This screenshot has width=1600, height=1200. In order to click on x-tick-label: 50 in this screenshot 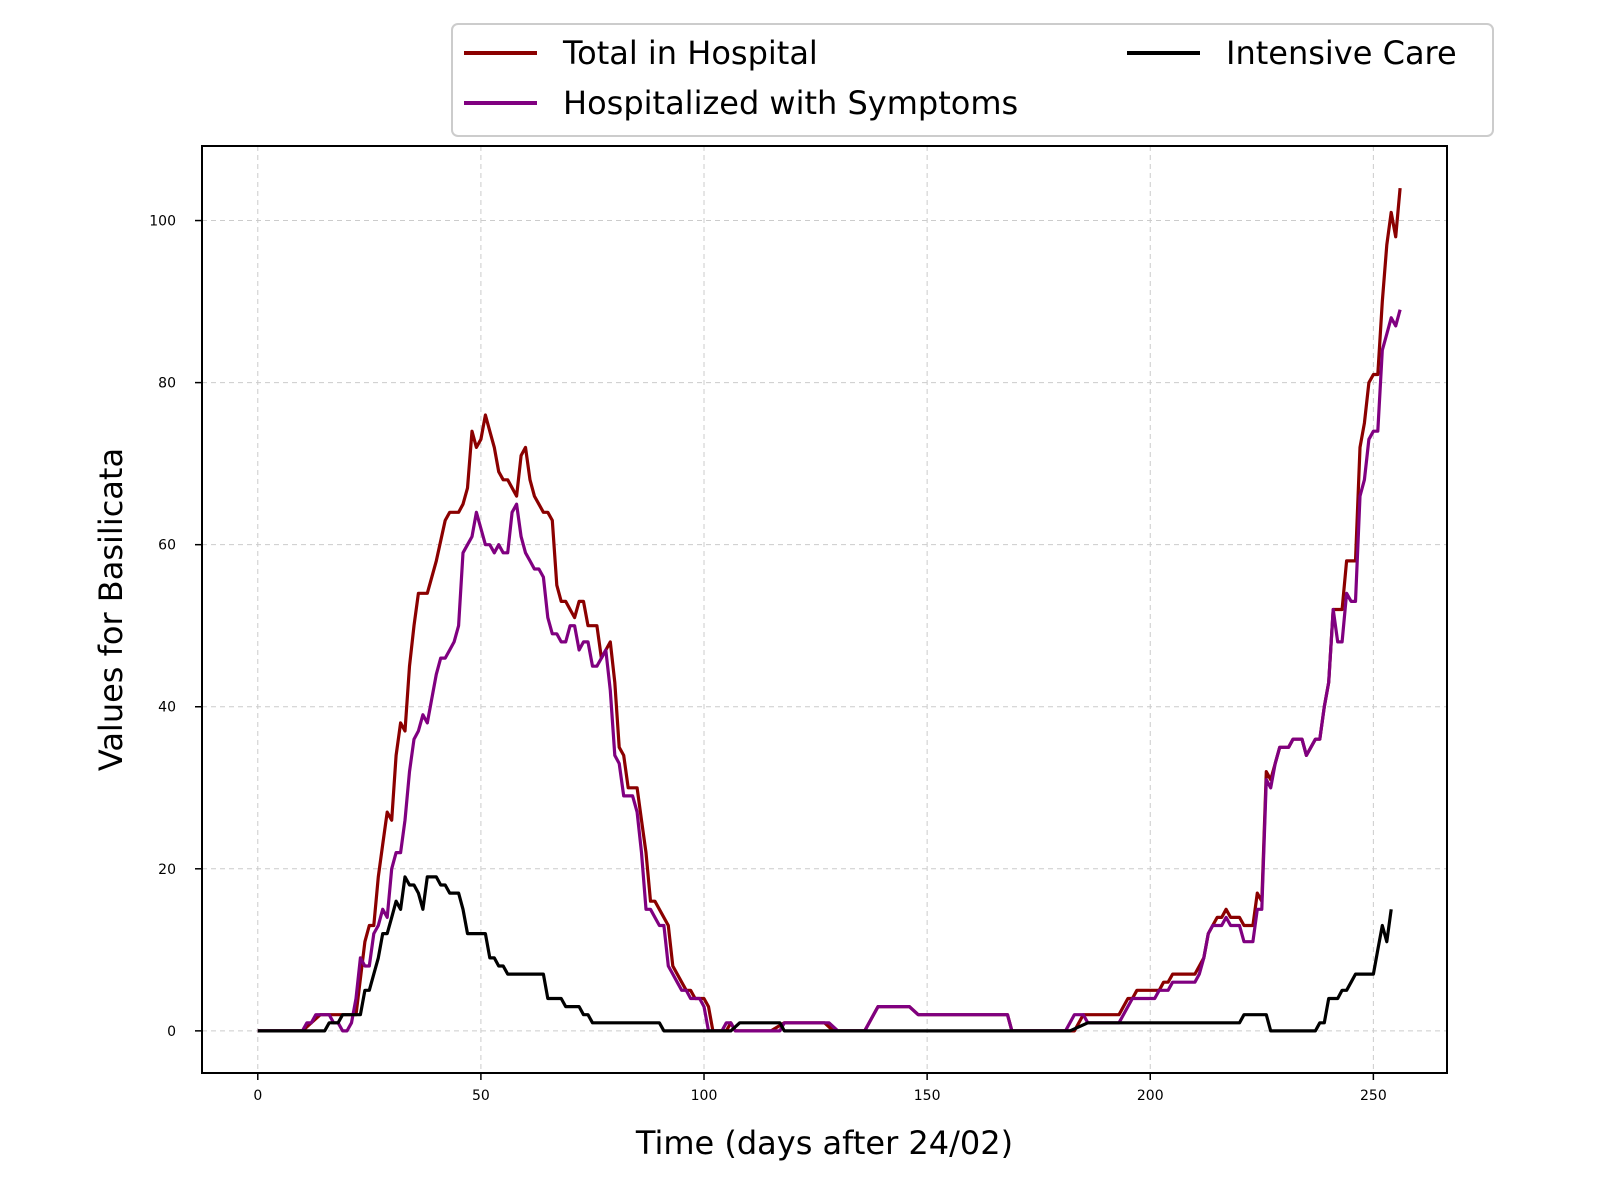, I will do `click(481, 1096)`.